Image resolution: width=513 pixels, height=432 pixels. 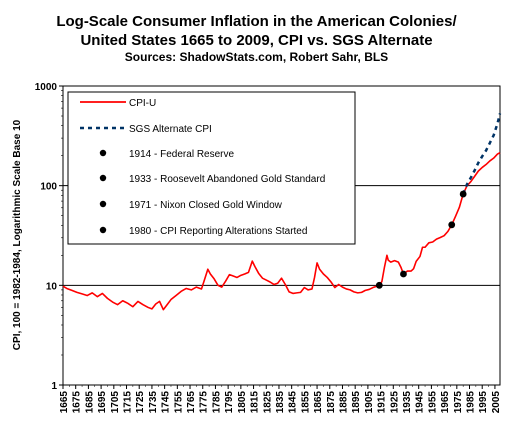 I want to click on legend-entry-label: 1914 - Federal Reserve, so click(x=181, y=154).